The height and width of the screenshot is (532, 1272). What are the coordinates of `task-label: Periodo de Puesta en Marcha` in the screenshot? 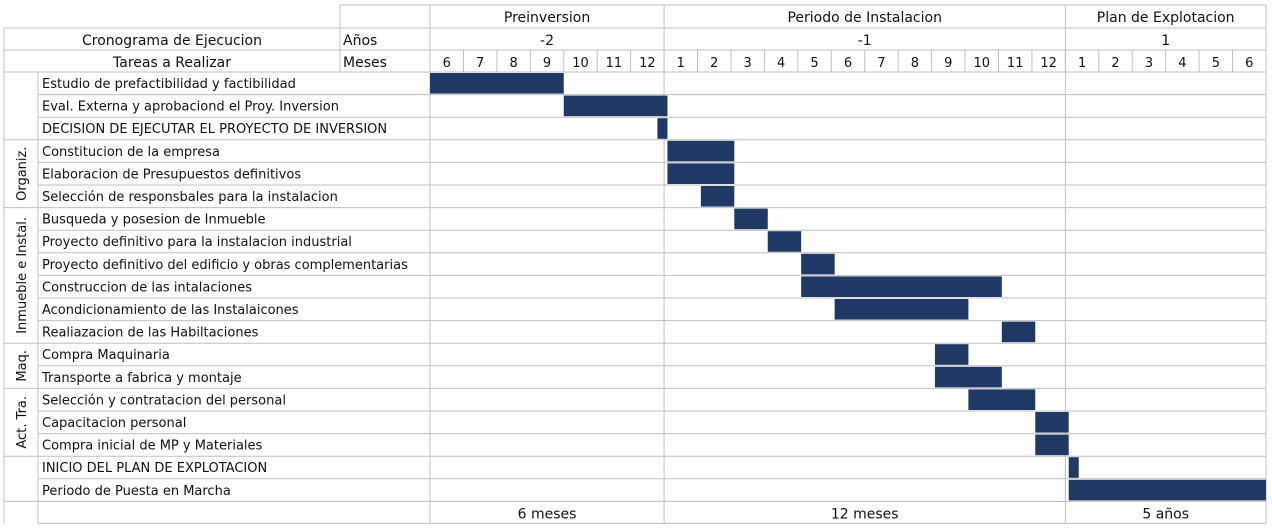 It's located at (136, 491).